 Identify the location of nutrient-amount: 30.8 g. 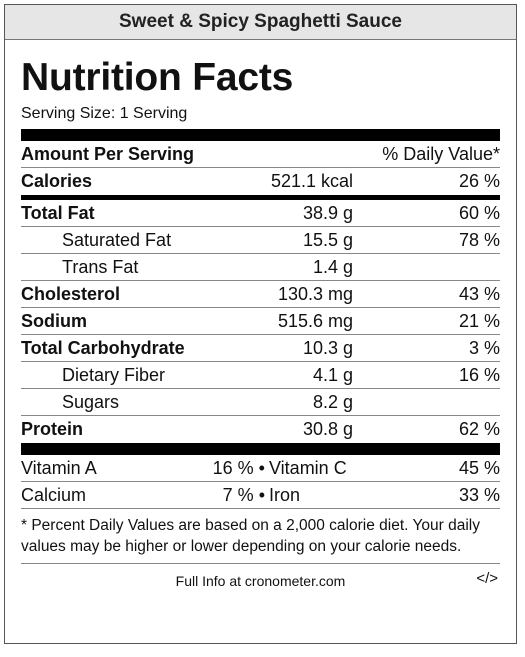
(327, 429).